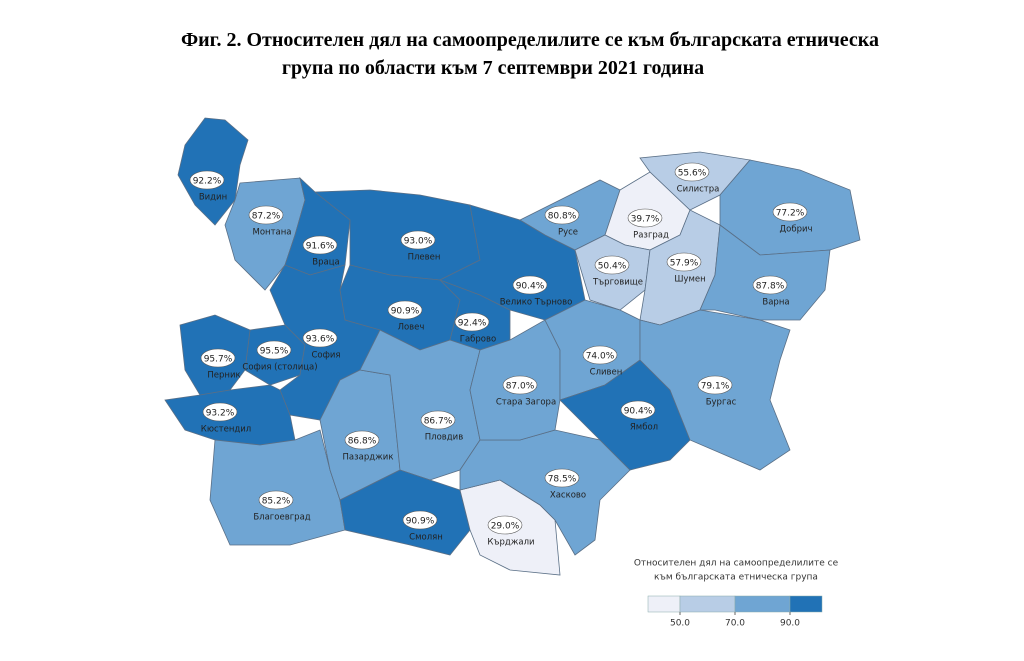  What do you see at coordinates (736, 564) in the screenshot?
I see `legend-title: Относителен дял на самоопределилите се` at bounding box center [736, 564].